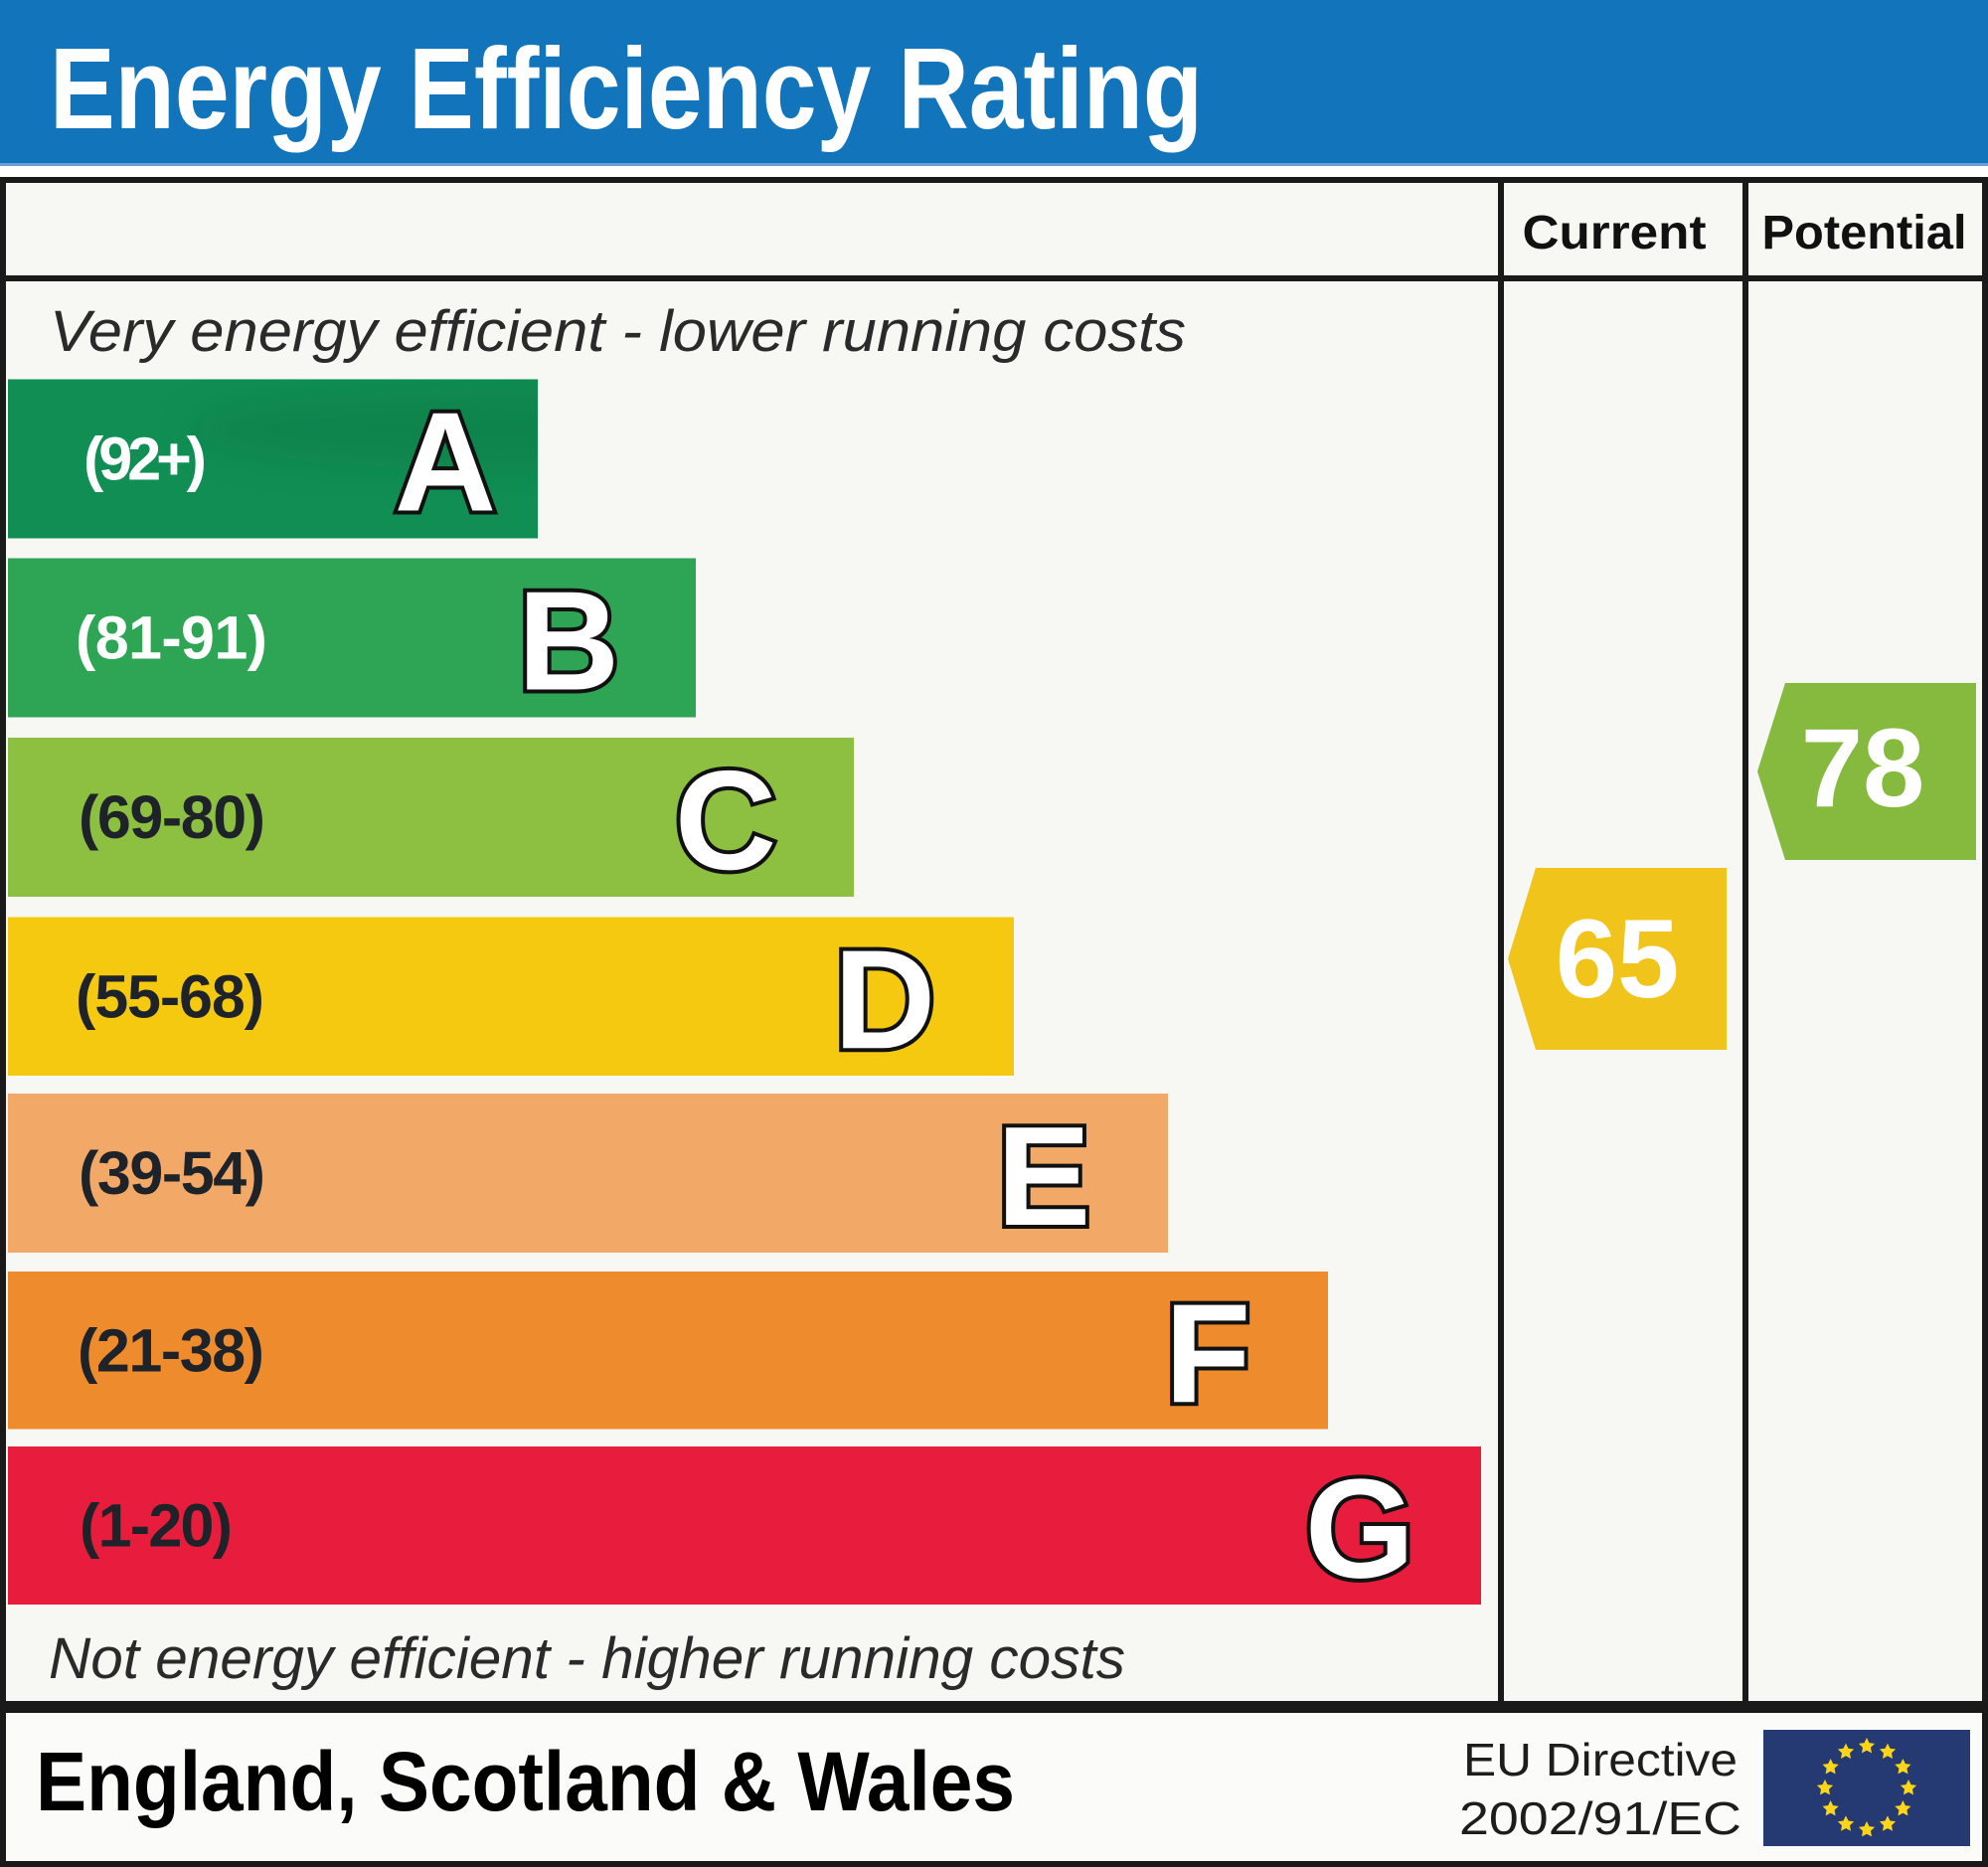  I want to click on svg-text: A, so click(446, 463).